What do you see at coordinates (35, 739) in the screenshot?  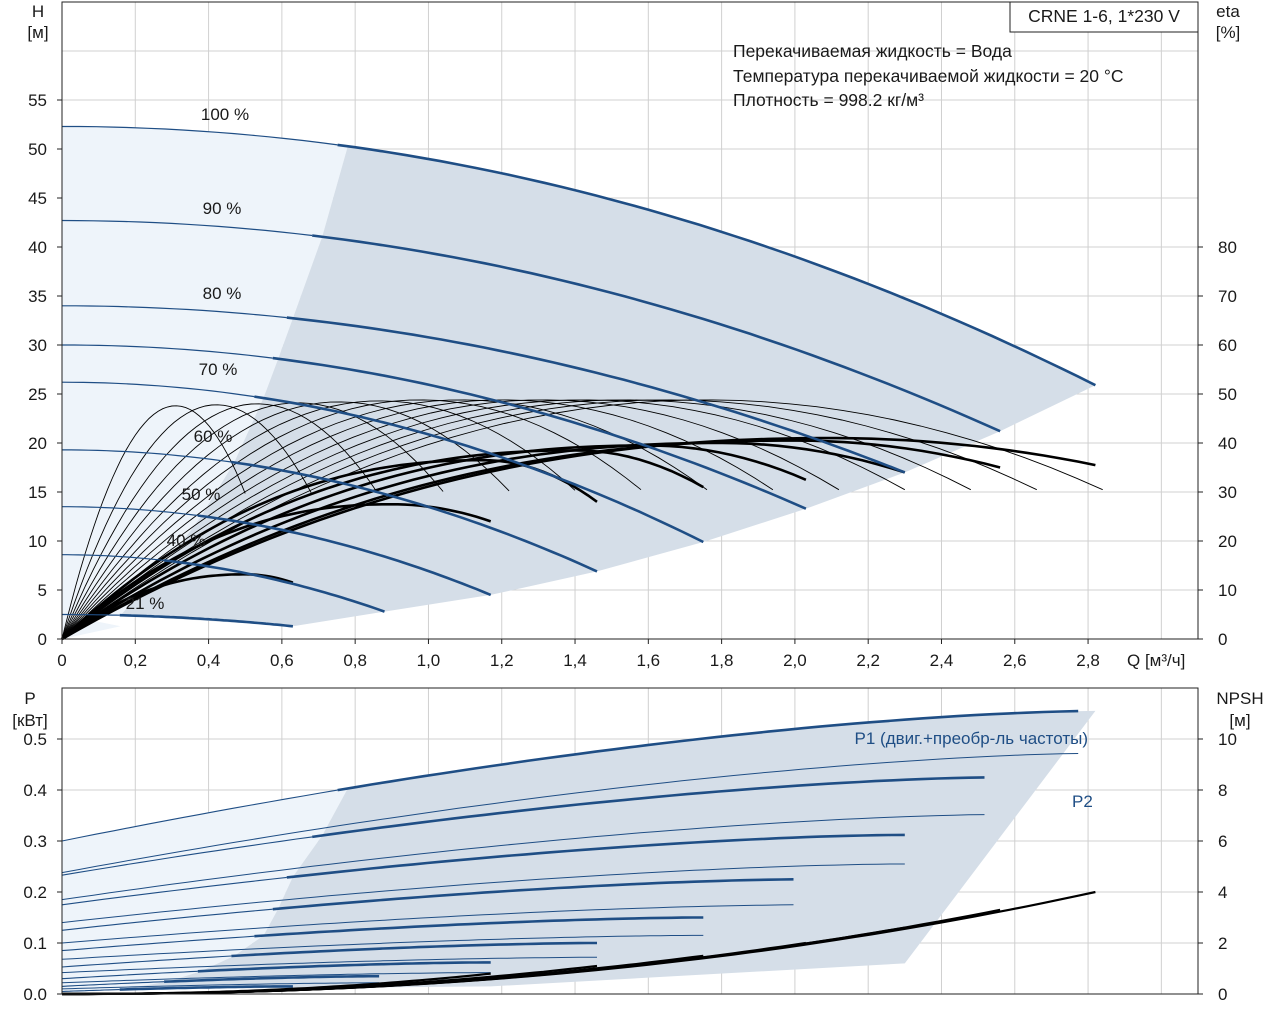 I see `p-tick-label: 0.5` at bounding box center [35, 739].